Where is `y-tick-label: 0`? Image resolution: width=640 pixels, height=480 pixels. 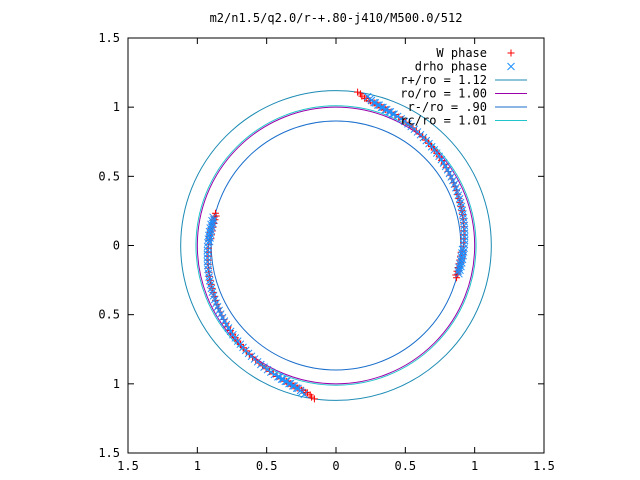 y-tick-label: 0 is located at coordinates (116, 246).